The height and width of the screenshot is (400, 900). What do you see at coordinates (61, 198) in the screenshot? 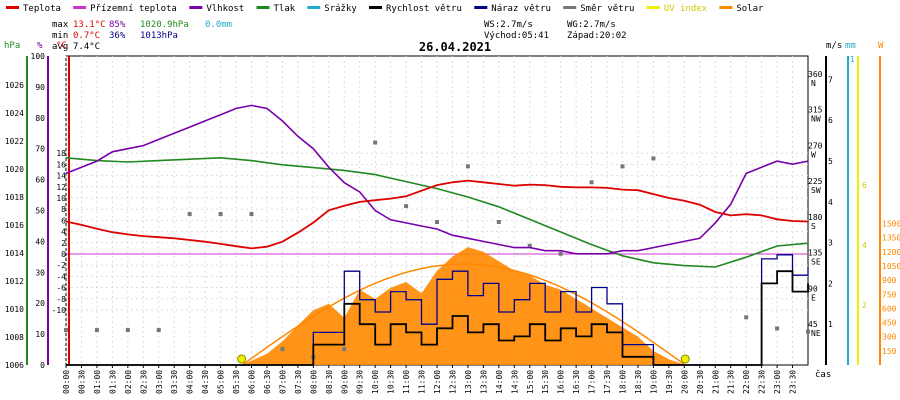
I see `temp-tick-label: 10` at bounding box center [61, 198].